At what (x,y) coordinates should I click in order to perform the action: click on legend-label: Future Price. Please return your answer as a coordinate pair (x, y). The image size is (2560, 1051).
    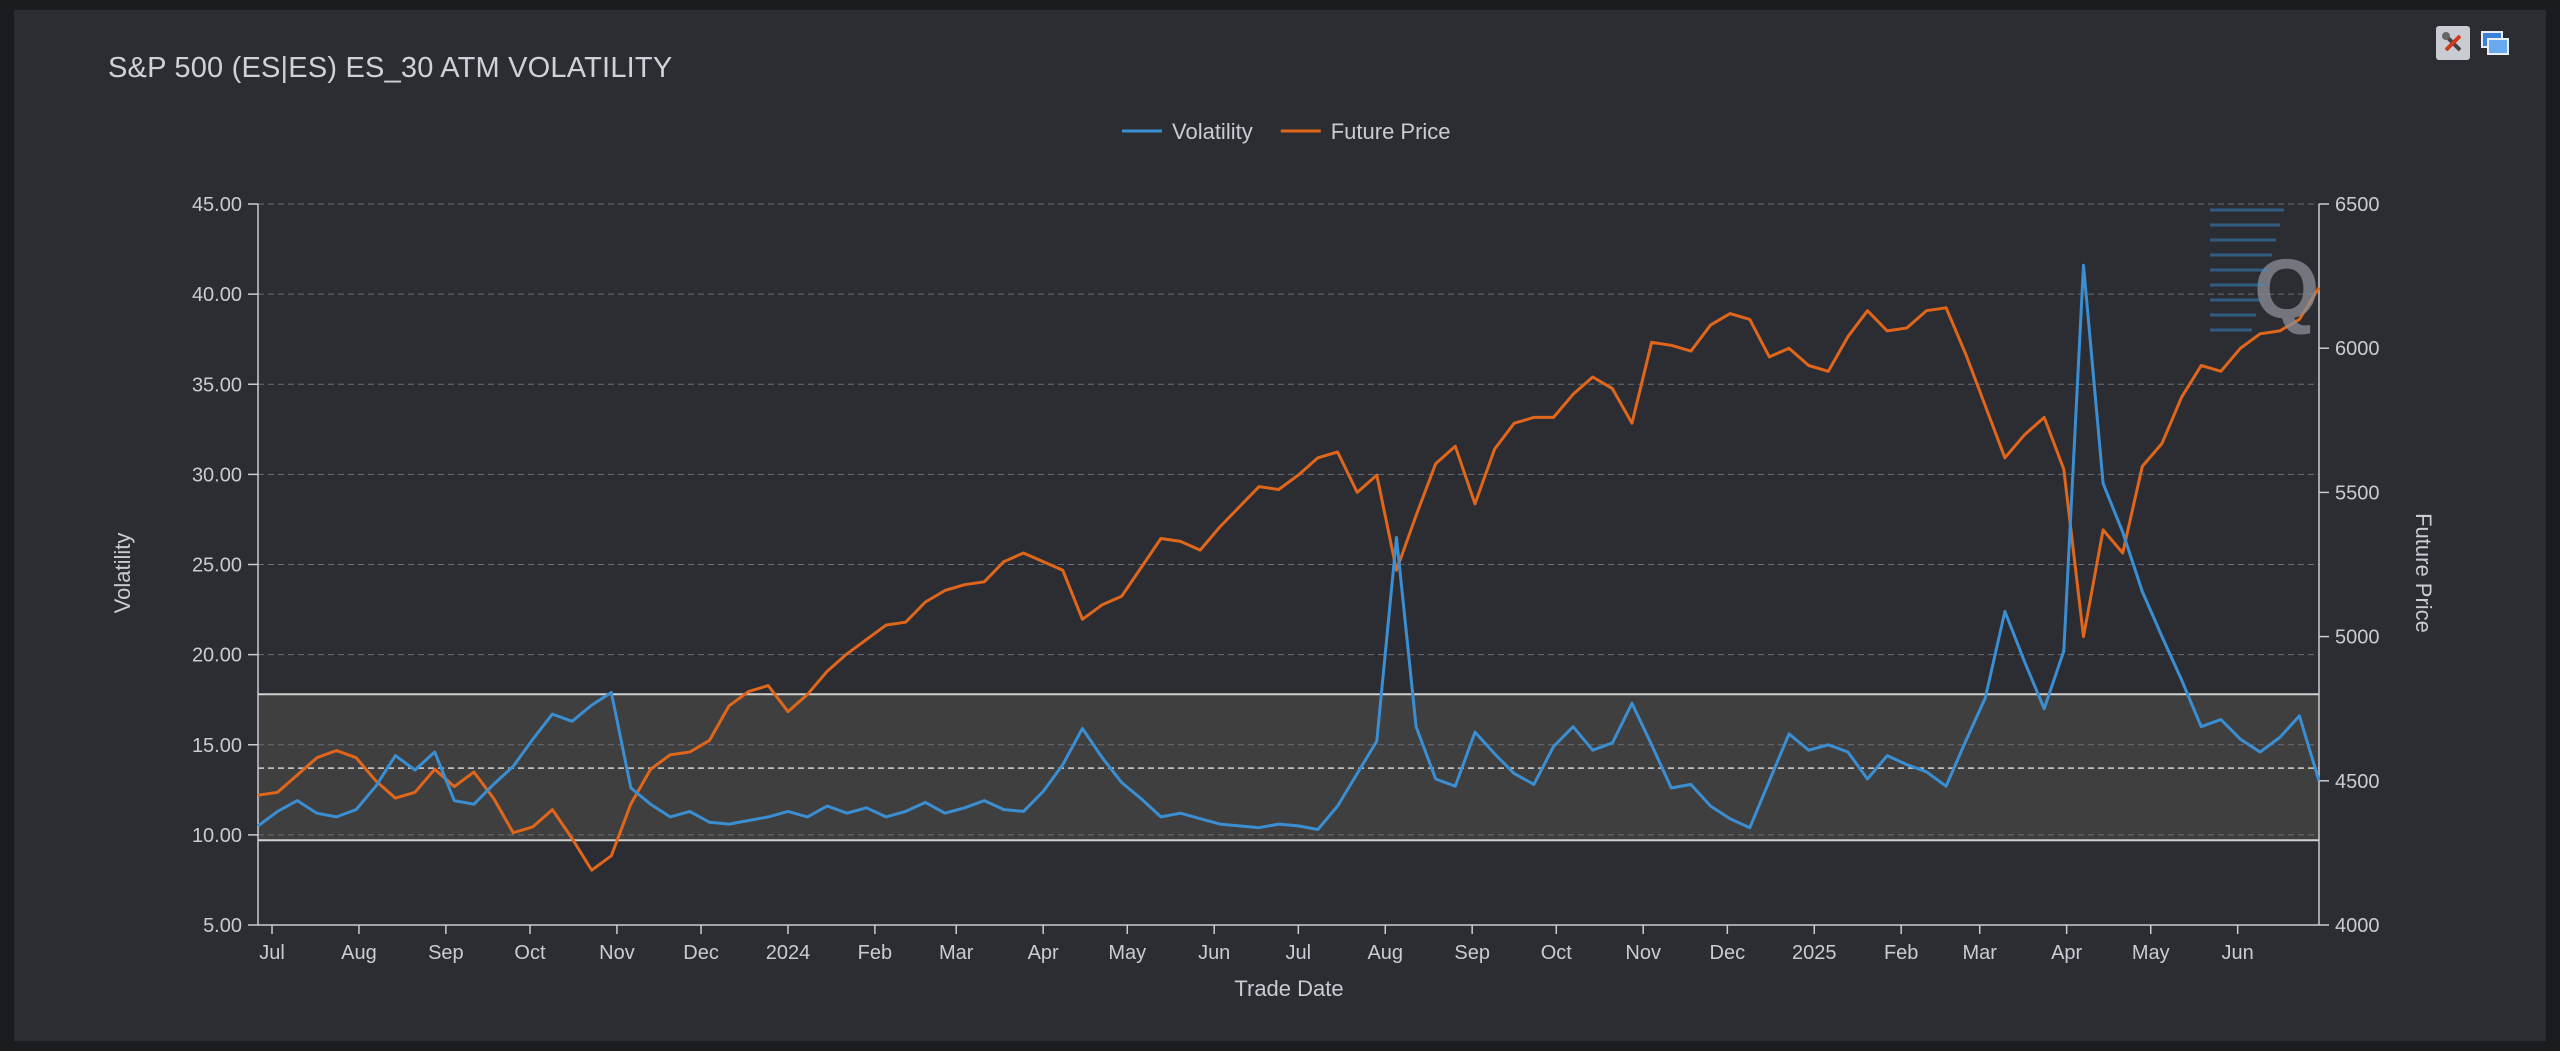
    Looking at the image, I should click on (1391, 131).